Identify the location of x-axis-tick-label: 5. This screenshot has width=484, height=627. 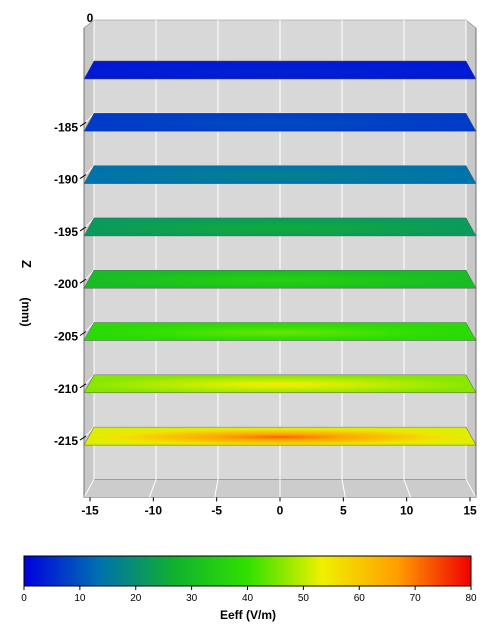
(343, 510).